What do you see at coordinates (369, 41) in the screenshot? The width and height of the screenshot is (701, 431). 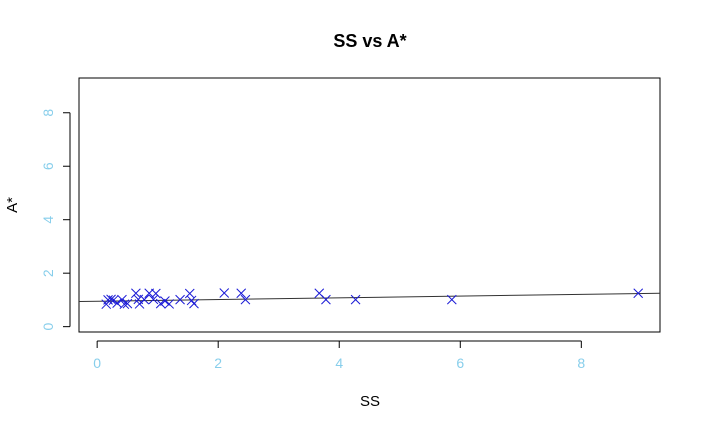 I see `chart-title: SS vs A*` at bounding box center [369, 41].